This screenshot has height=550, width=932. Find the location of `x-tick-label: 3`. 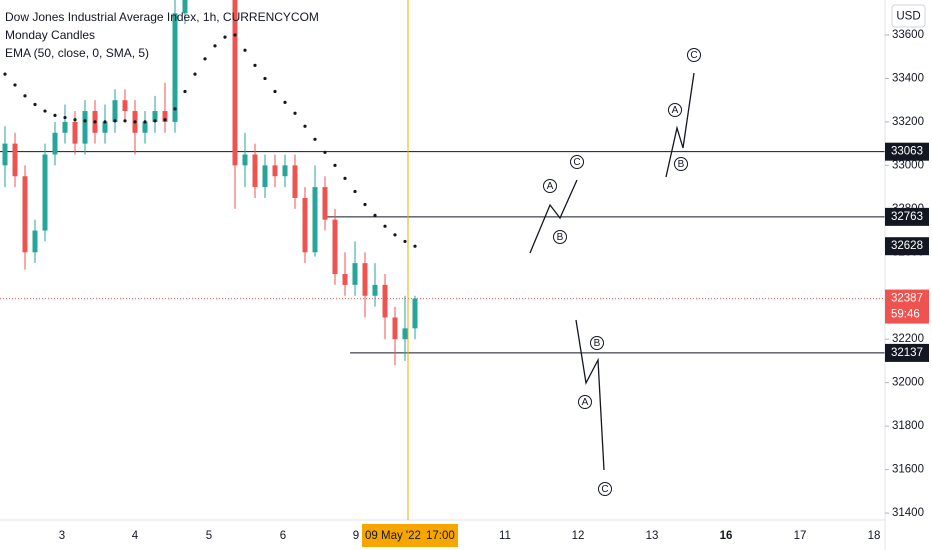

x-tick-label: 3 is located at coordinates (62, 536).